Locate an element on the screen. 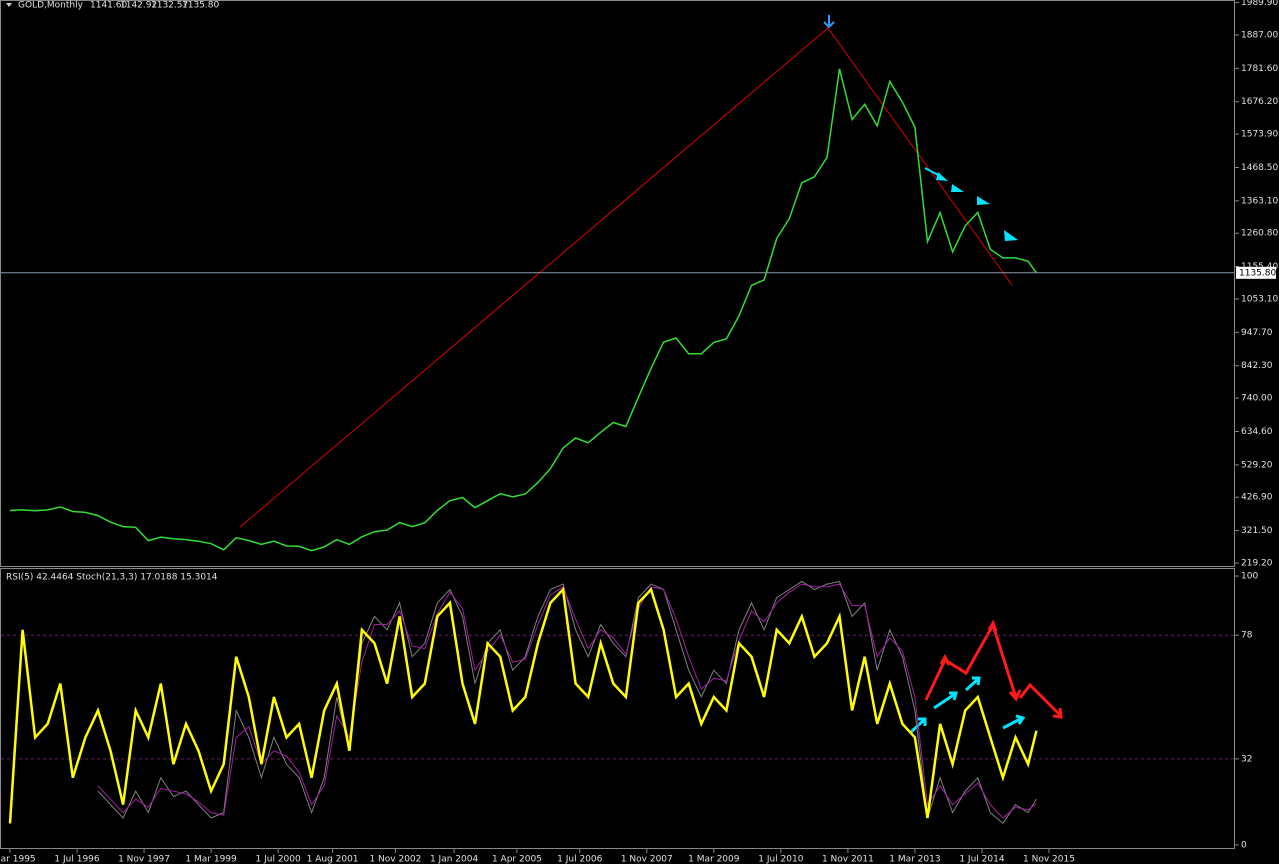 This screenshot has width=1279, height=864. x-tick-label: 1 Jul 1996 is located at coordinates (76, 859).